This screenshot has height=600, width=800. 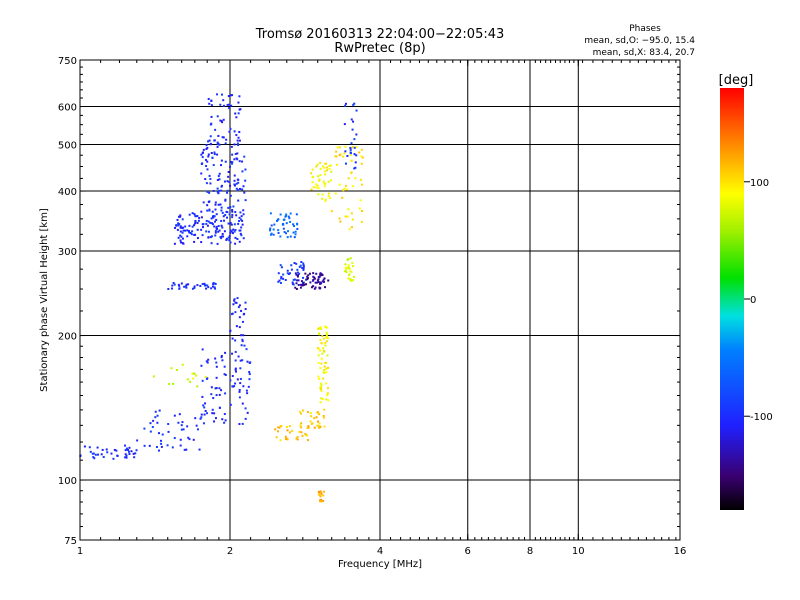 I want to click on phase-stats-o: mean, sd,O: −95.0, 15.4, so click(x=639, y=41).